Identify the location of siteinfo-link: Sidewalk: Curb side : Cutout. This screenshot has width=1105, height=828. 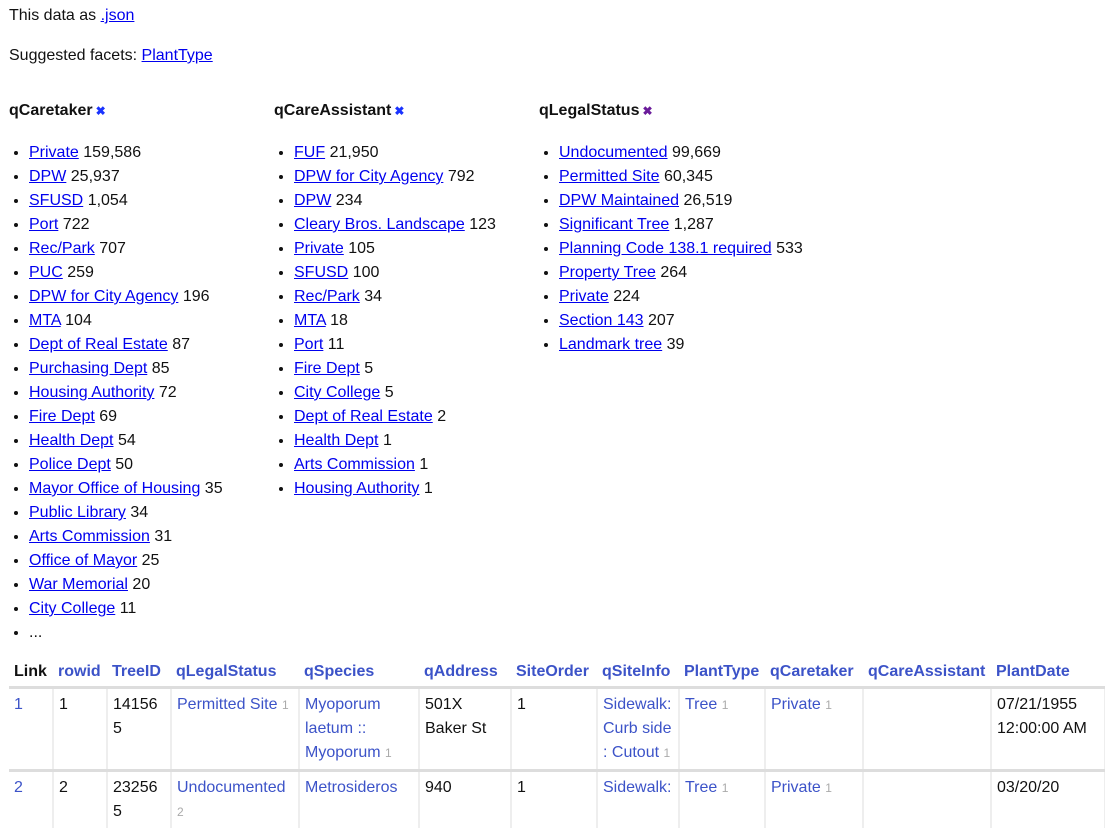
(637, 728).